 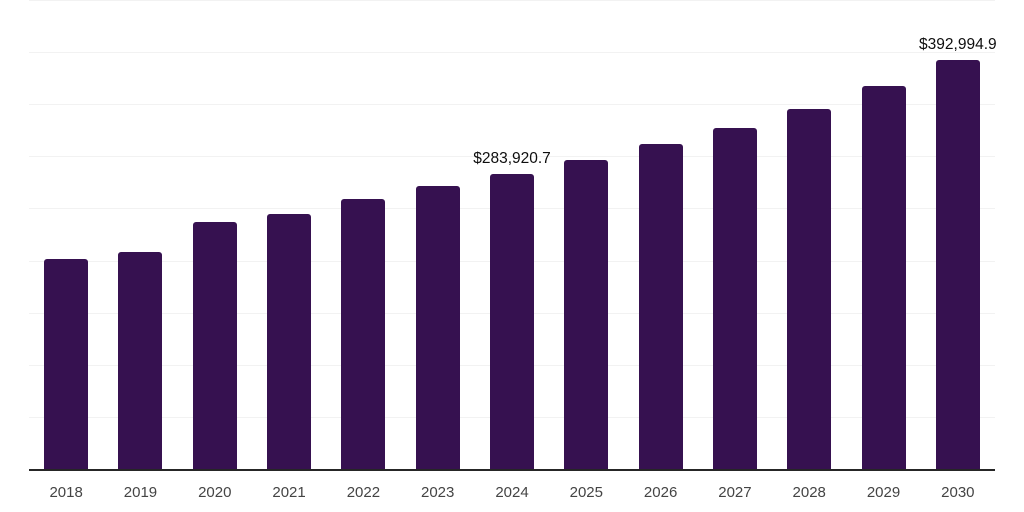 What do you see at coordinates (289, 342) in the screenshot?
I see `bar-2021` at bounding box center [289, 342].